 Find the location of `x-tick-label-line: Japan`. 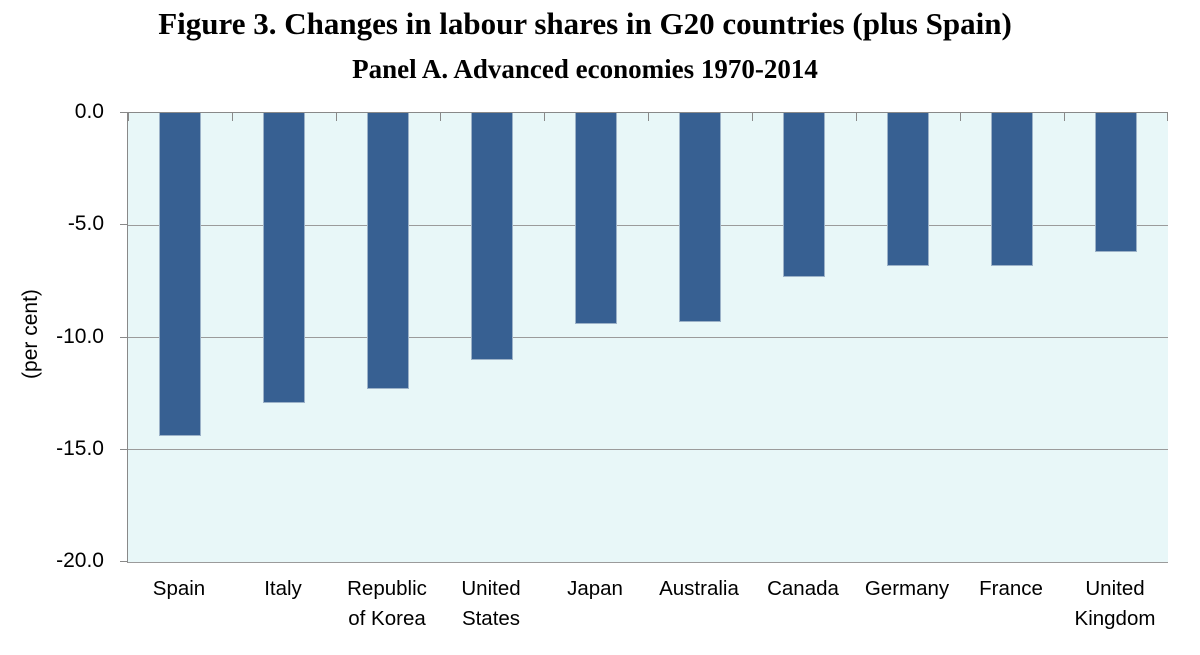

x-tick-label-line: Japan is located at coordinates (595, 588).